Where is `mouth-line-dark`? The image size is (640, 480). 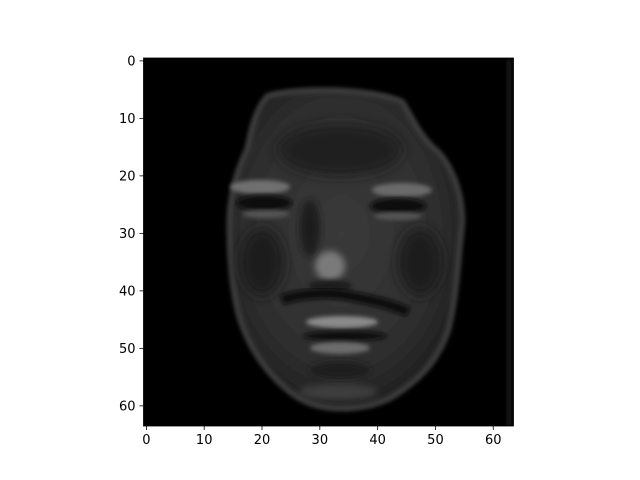
mouth-line-dark is located at coordinates (345, 336).